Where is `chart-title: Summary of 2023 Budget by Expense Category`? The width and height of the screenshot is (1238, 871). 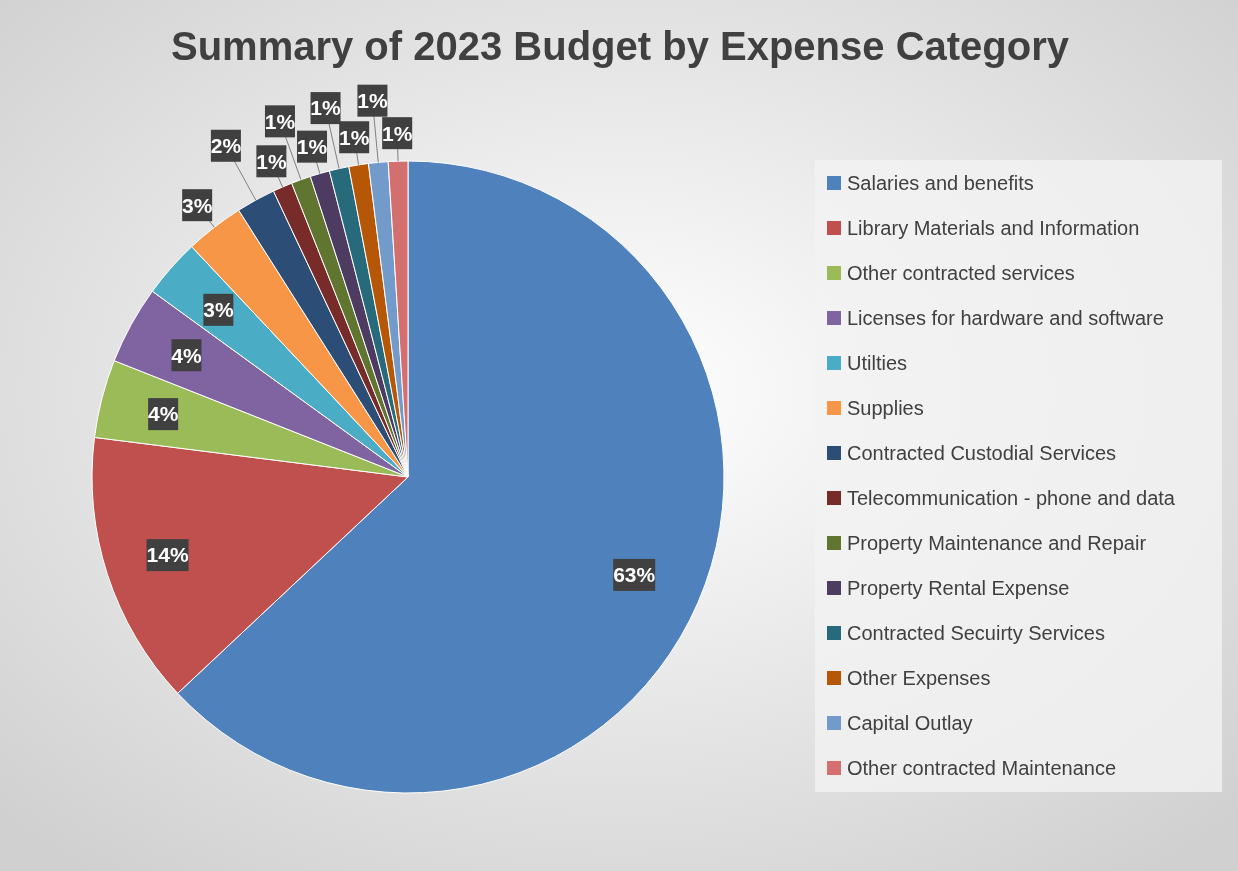 chart-title: Summary of 2023 Budget by Expense Category is located at coordinates (620, 46).